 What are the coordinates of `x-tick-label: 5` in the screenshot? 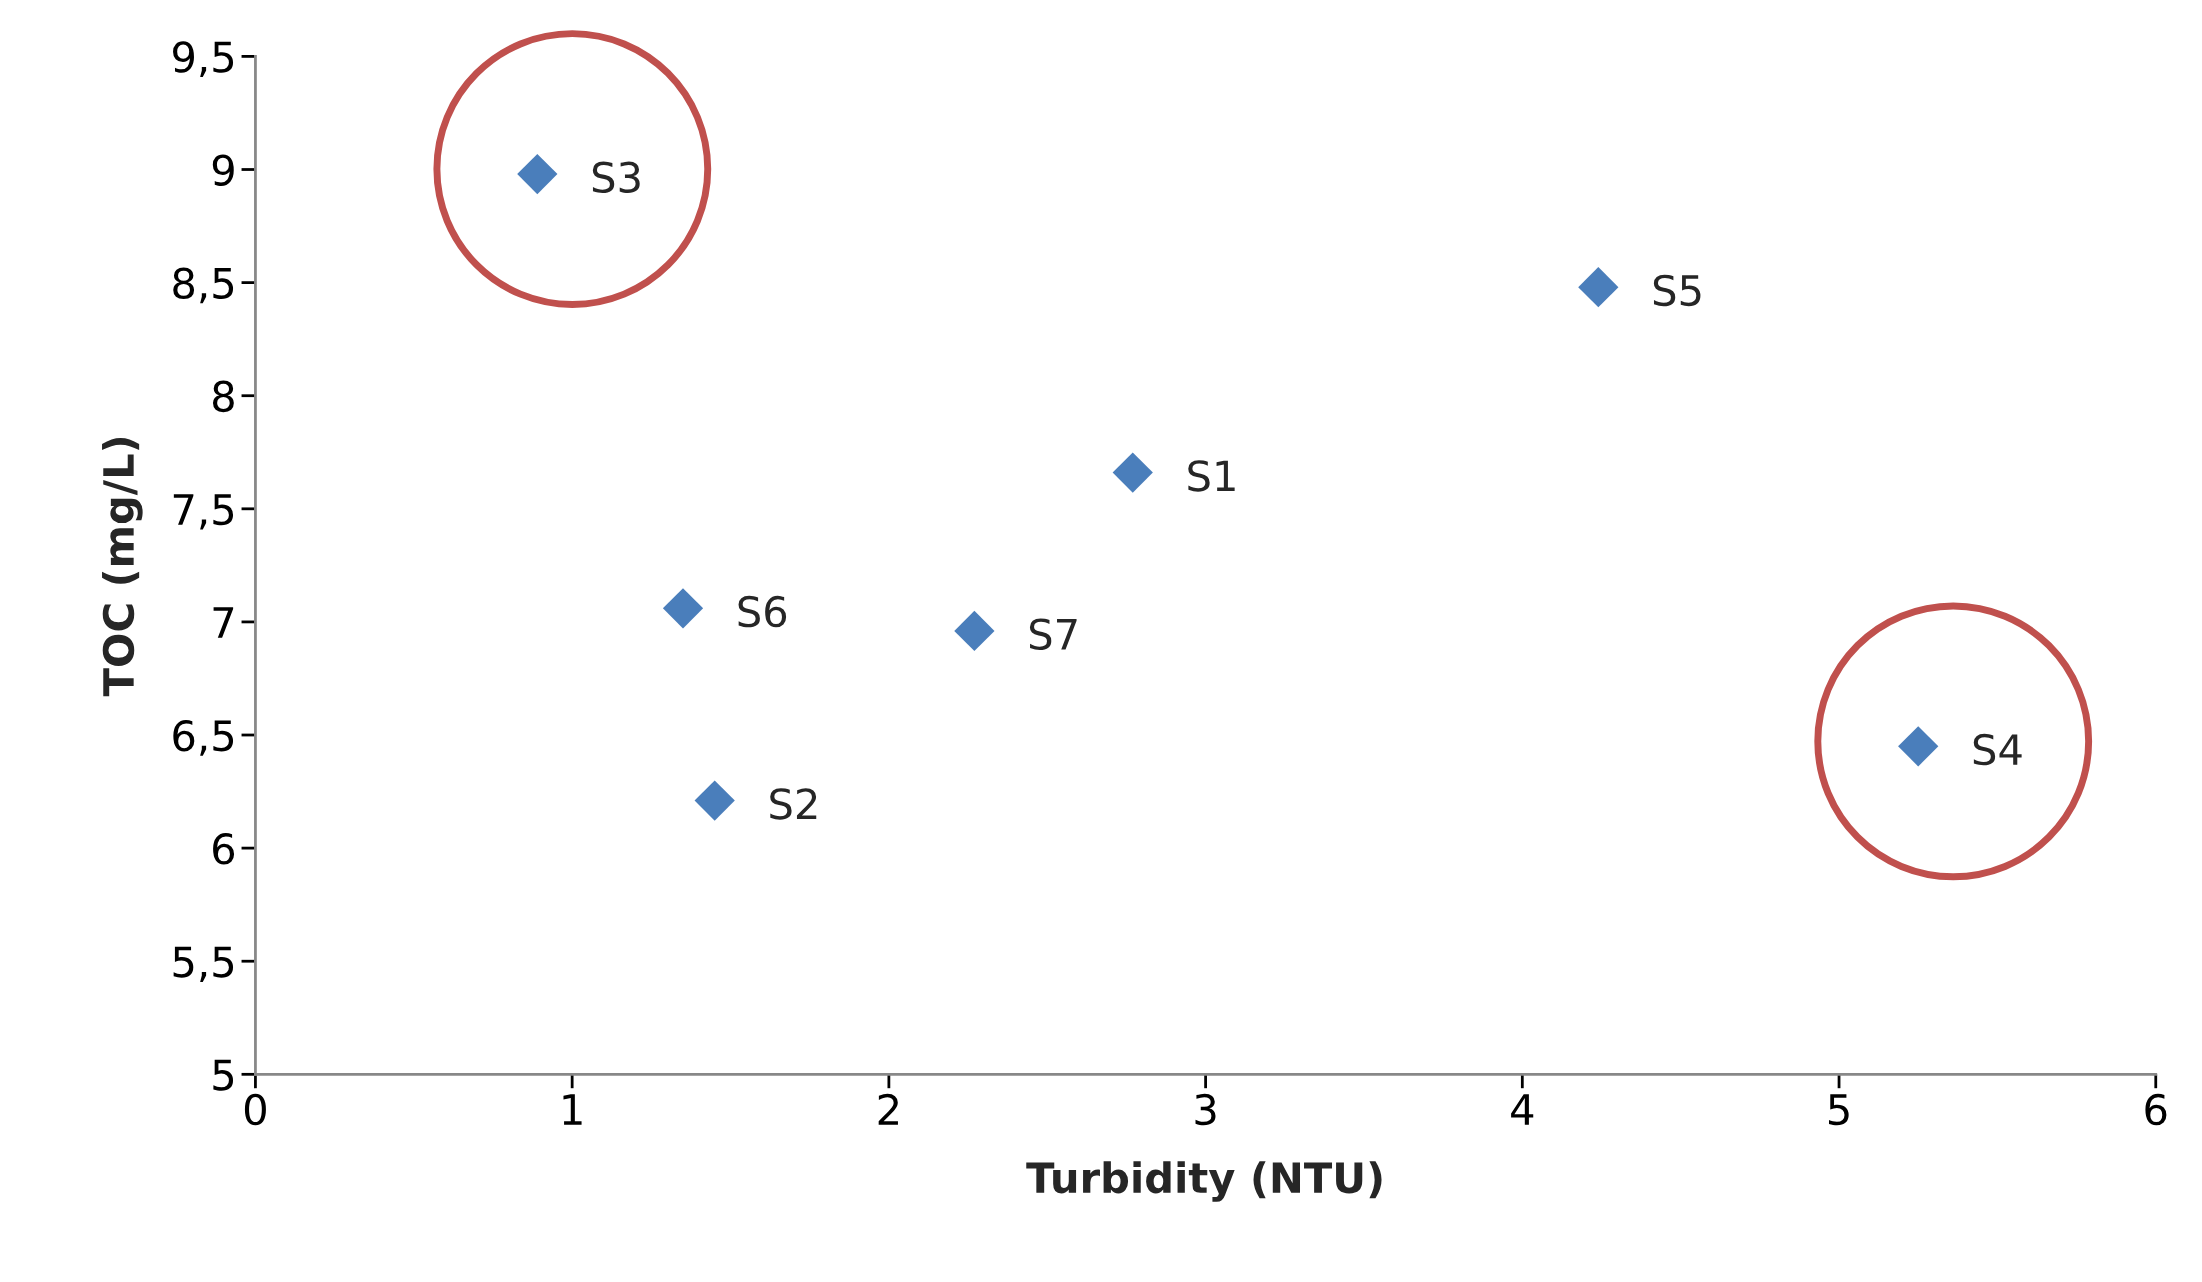 It's located at (1839, 1110).